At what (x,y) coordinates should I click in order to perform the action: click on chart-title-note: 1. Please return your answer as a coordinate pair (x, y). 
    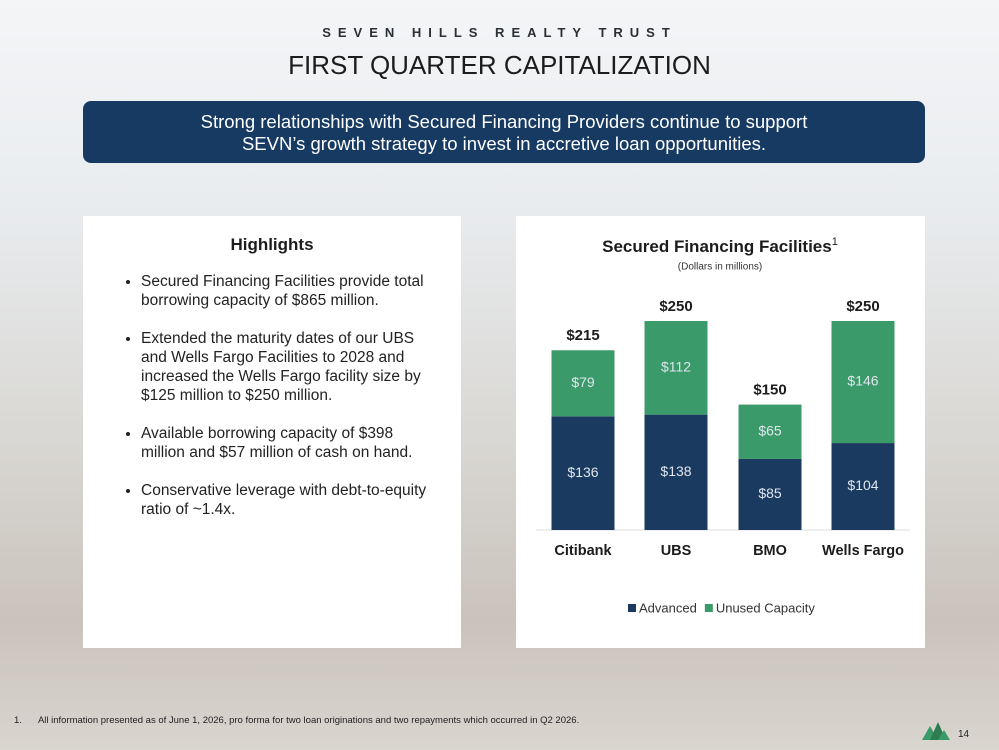
    Looking at the image, I should click on (835, 242).